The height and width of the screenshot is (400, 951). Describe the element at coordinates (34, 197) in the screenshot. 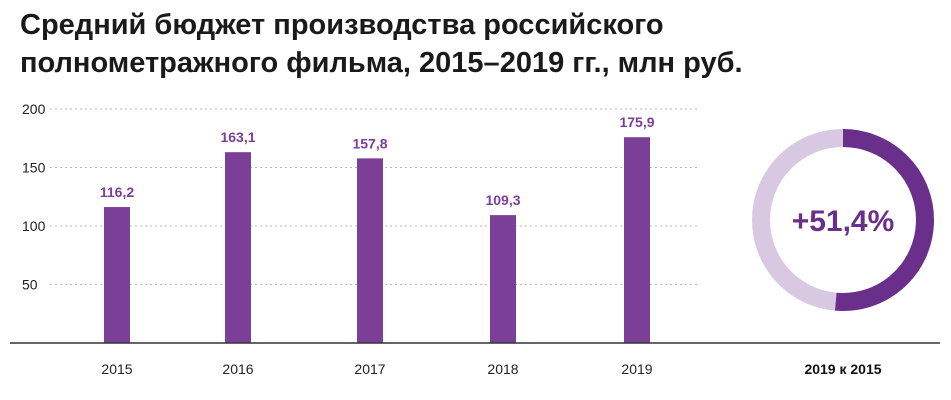

I see `y-axis-ticks: 50 100 150 200` at that location.